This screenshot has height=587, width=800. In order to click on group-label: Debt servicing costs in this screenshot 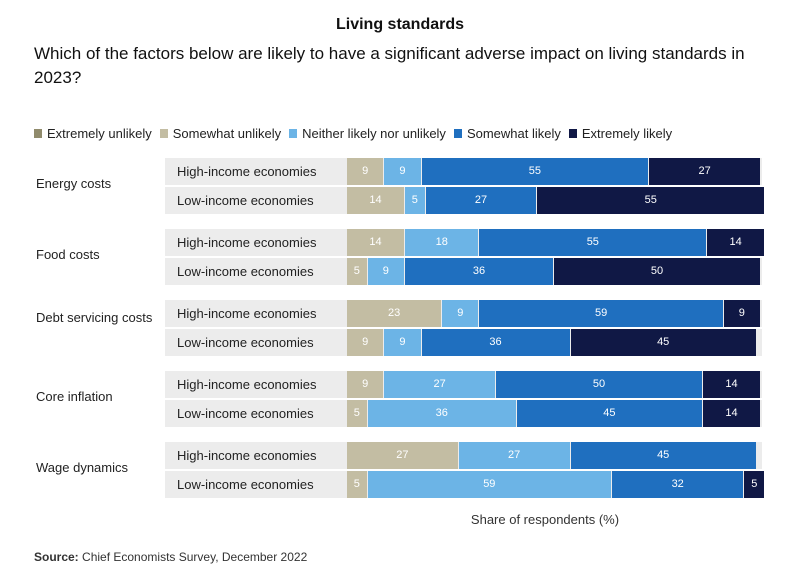, I will do `click(94, 317)`.